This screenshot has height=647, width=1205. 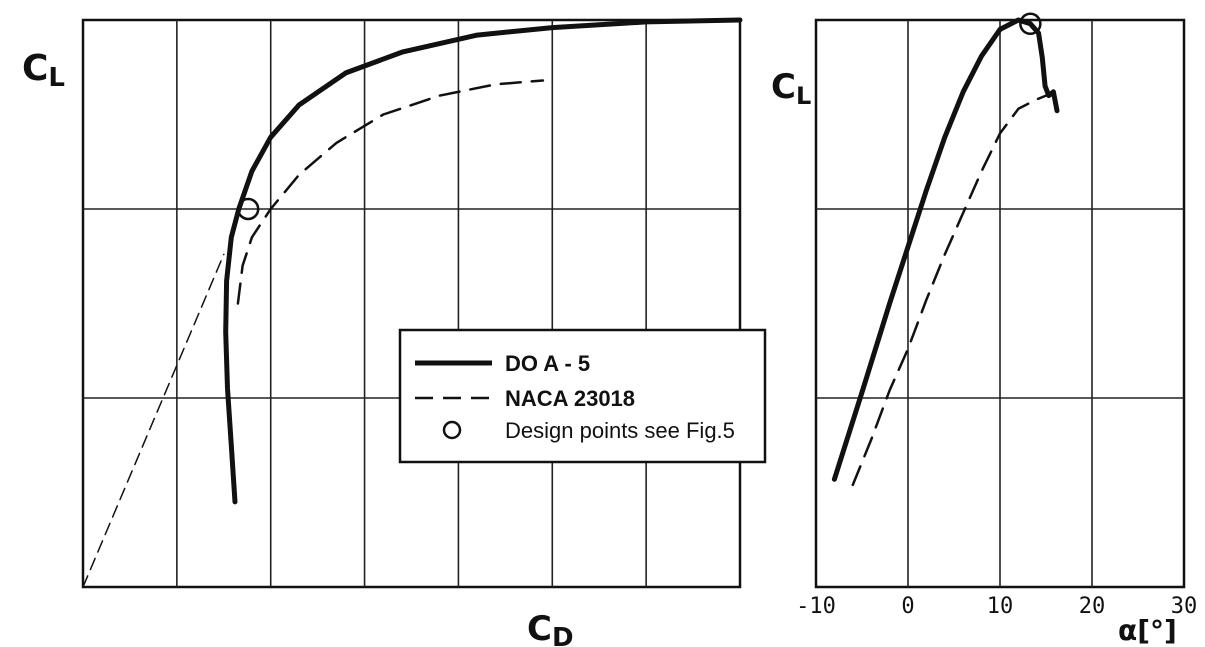 I want to click on right-x-tick-label: 10, so click(x=1000, y=606).